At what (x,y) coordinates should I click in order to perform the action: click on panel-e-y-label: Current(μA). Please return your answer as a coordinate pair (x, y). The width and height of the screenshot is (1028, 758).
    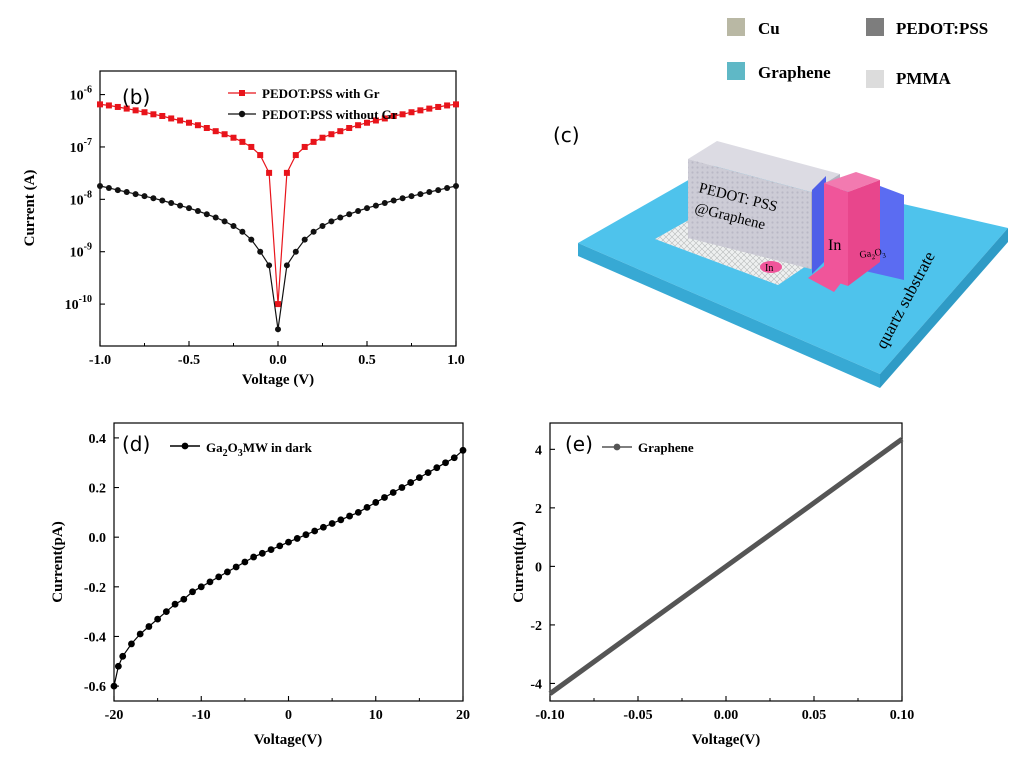
    Looking at the image, I should click on (519, 562).